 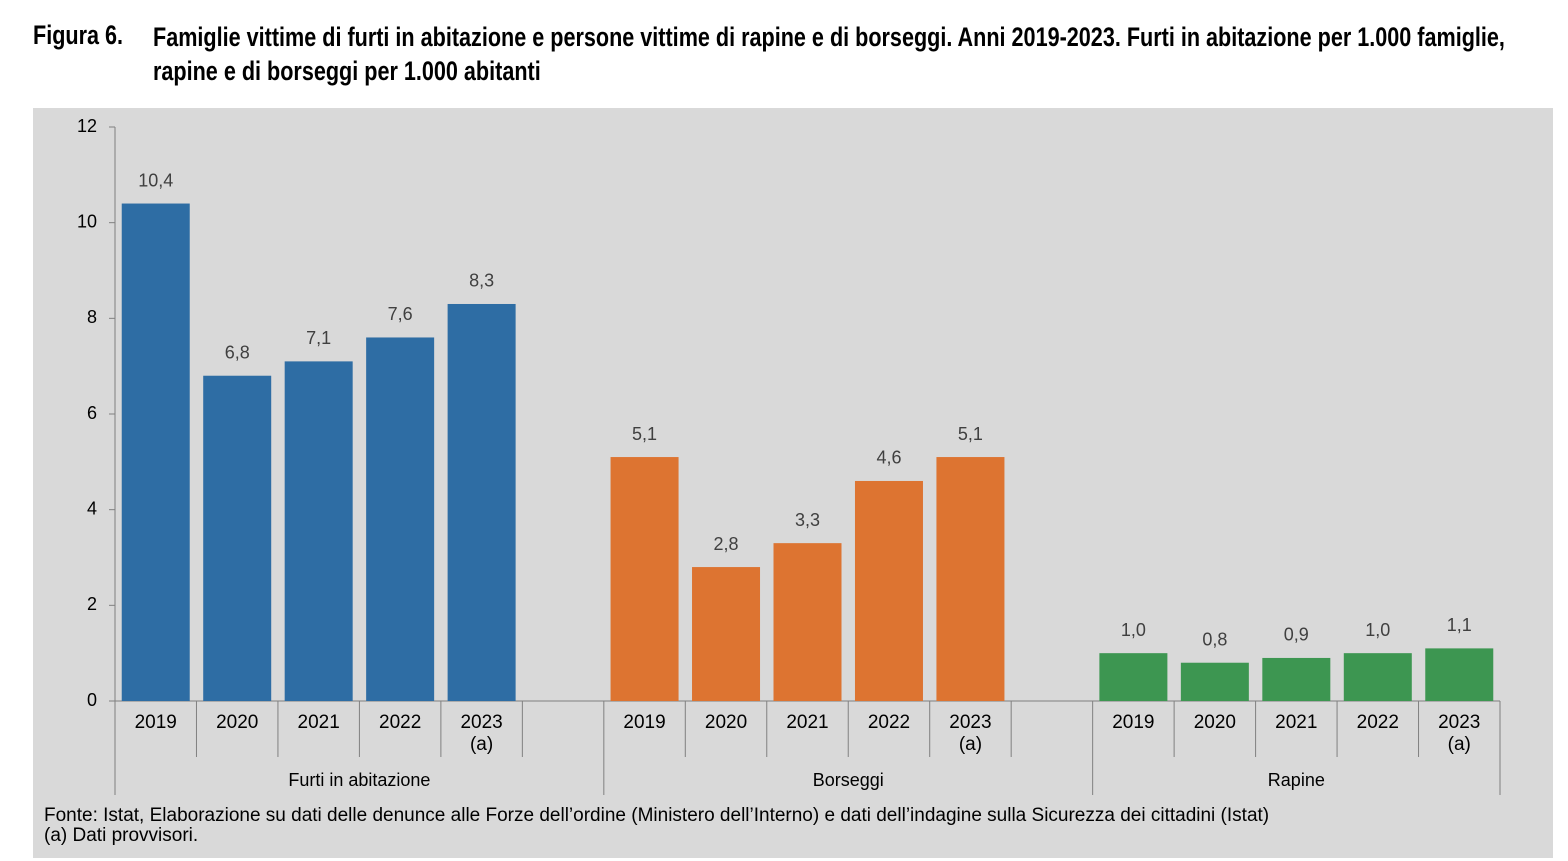 I want to click on value-label: 7,1, so click(x=318, y=338).